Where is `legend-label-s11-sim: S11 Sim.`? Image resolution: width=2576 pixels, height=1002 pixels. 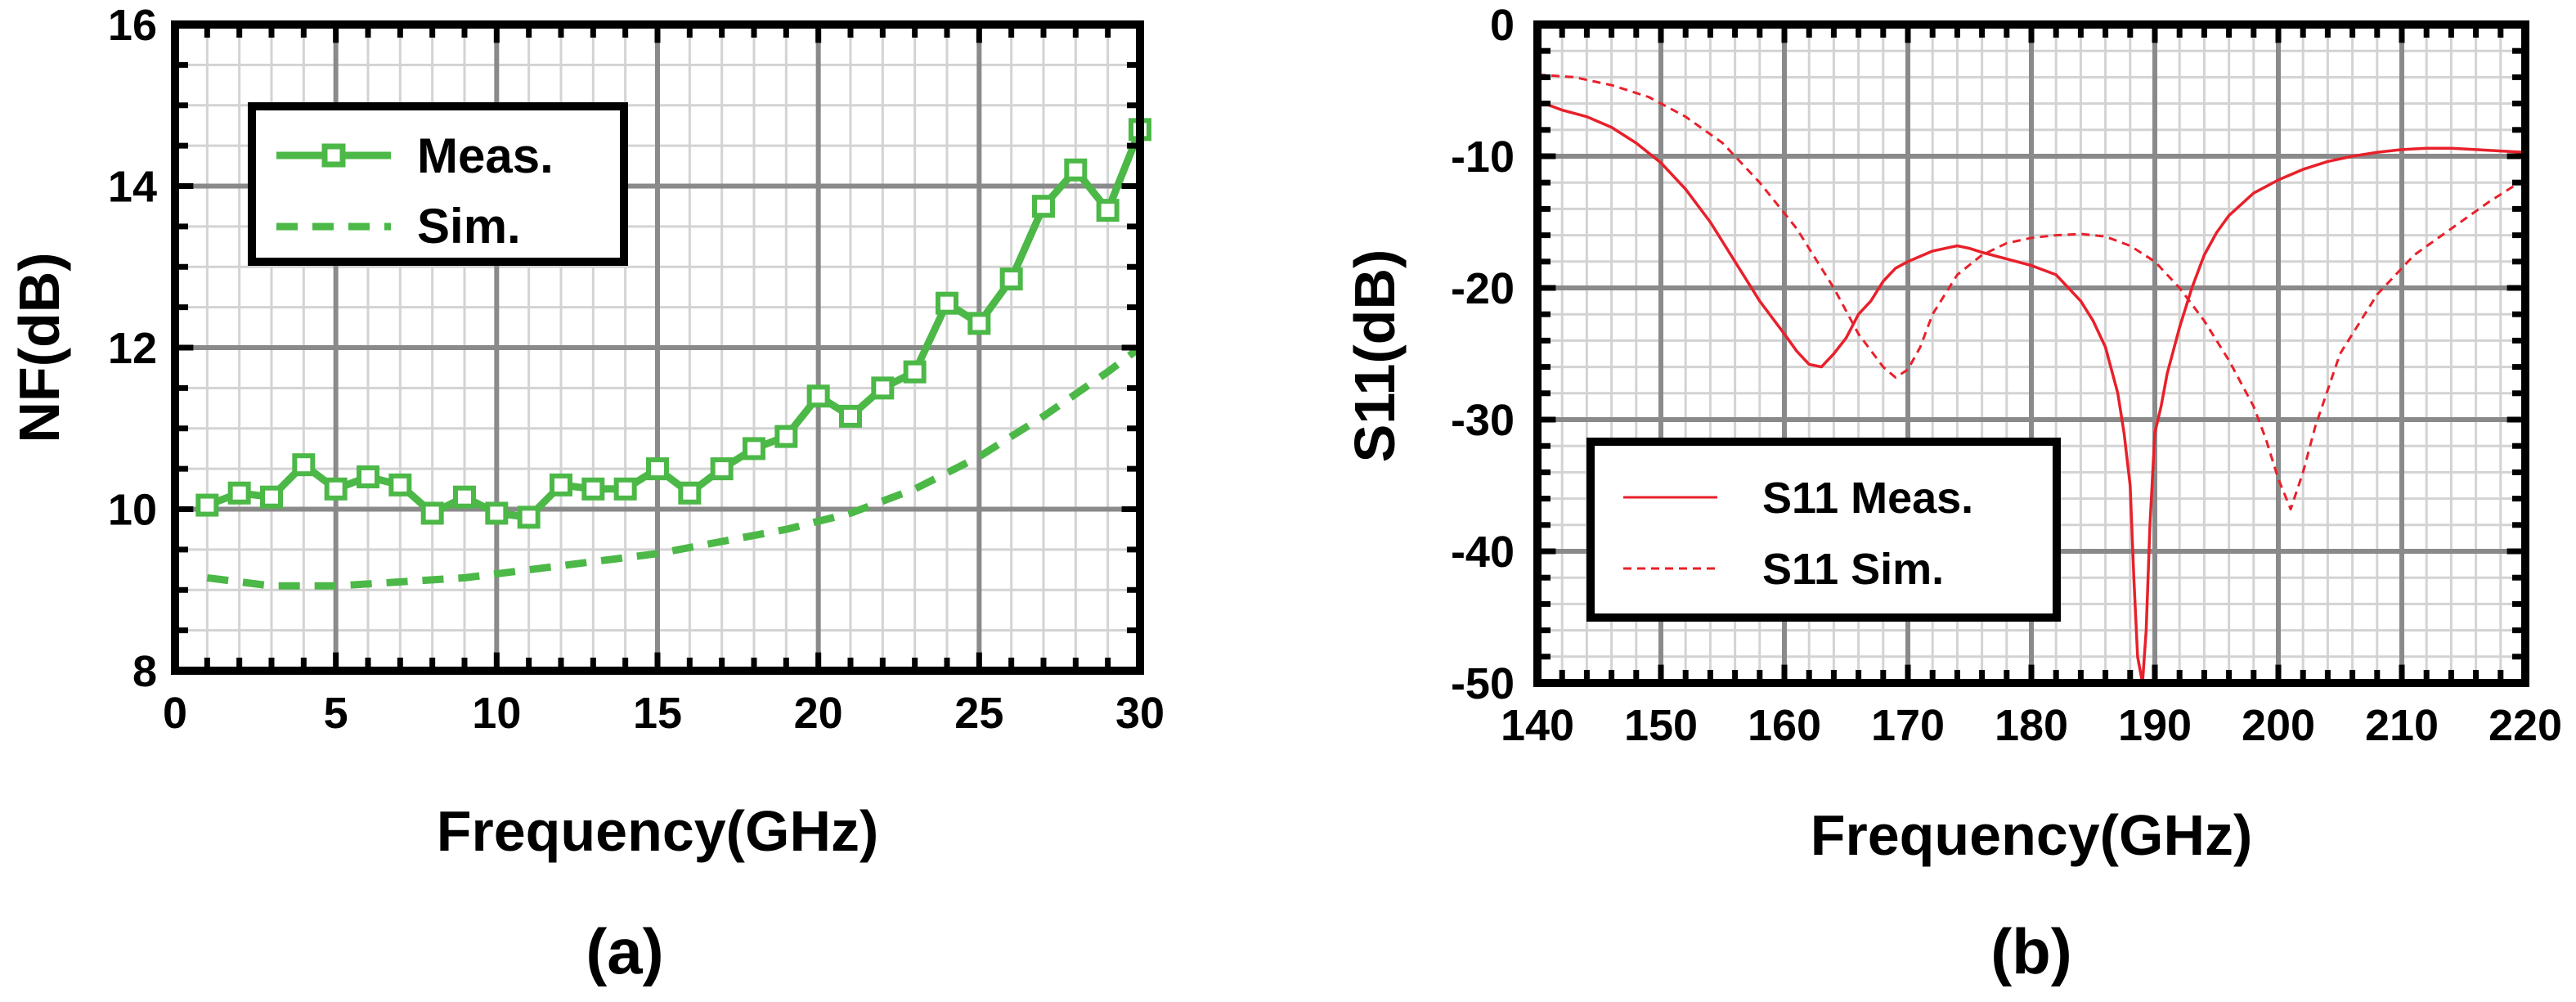 legend-label-s11-sim: S11 Sim. is located at coordinates (1853, 569).